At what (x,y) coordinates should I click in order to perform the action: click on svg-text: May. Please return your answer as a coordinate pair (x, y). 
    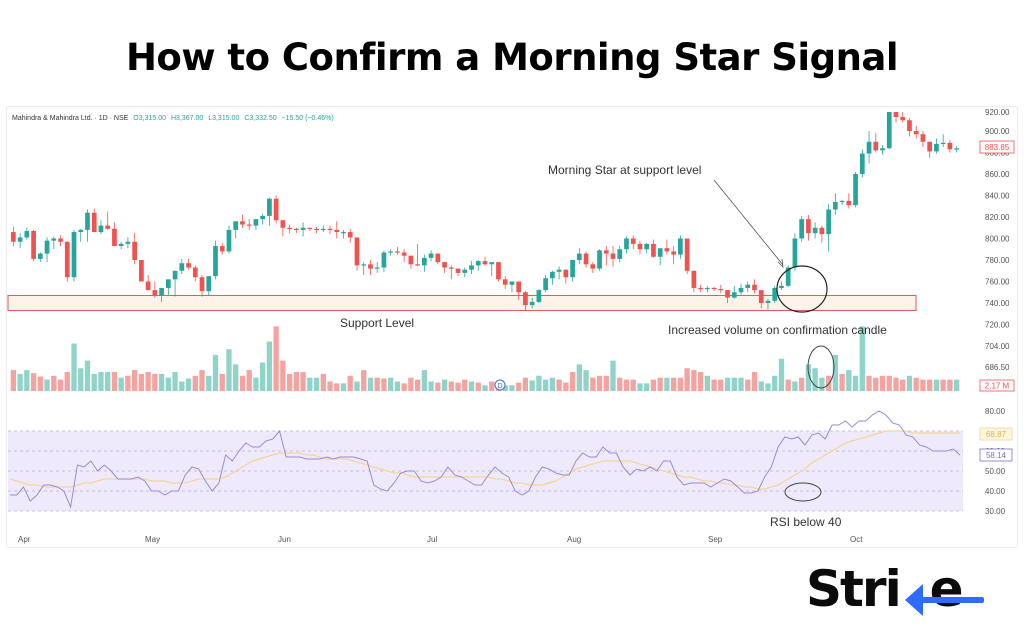
    Looking at the image, I should click on (152, 539).